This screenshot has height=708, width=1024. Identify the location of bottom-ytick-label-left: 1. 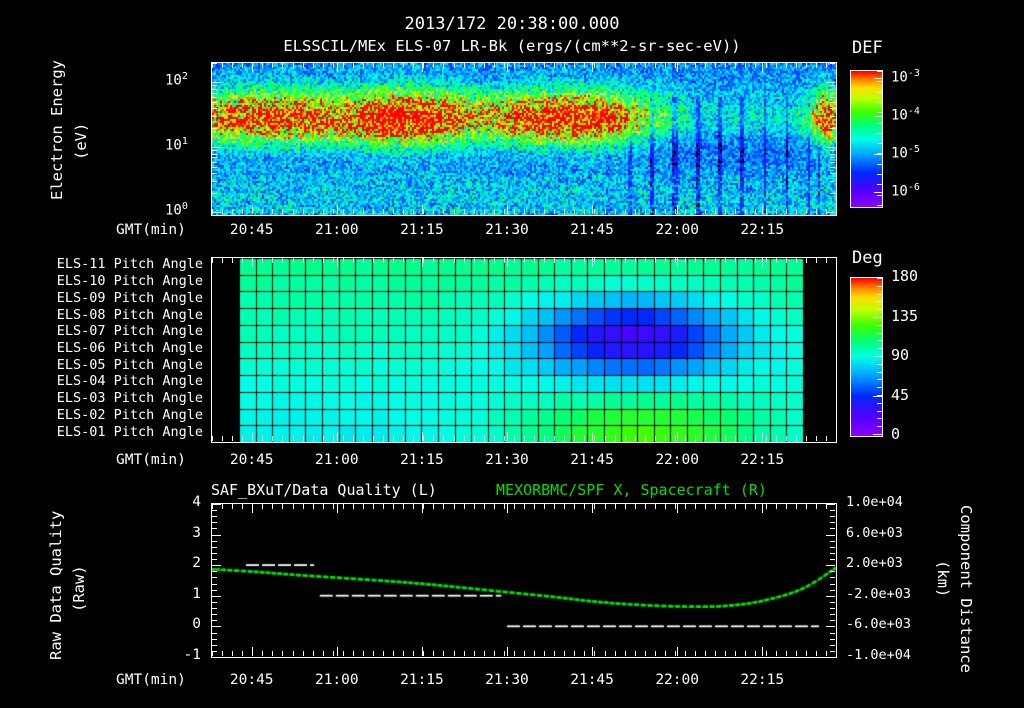
(196, 593).